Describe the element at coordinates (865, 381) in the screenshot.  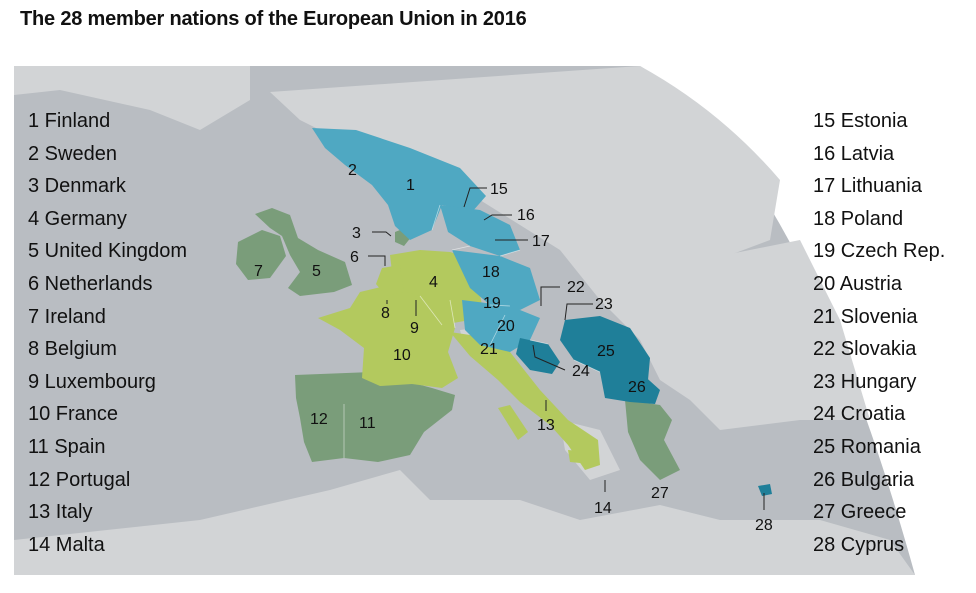
I see `legend-item: 23 Hungary` at that location.